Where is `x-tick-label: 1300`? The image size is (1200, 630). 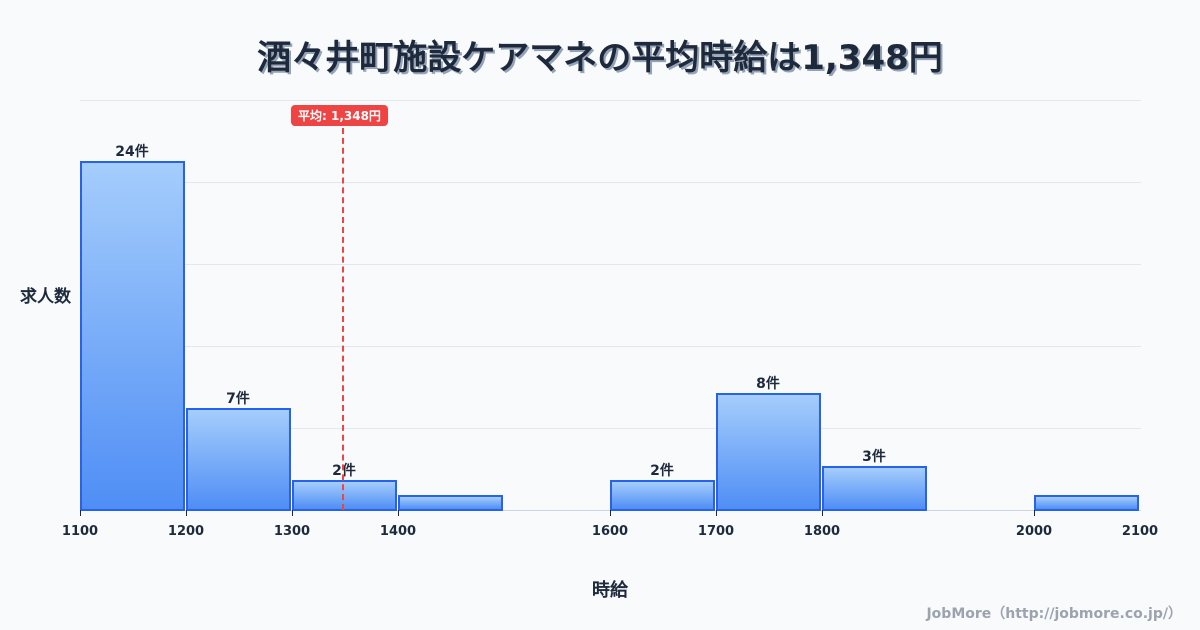 x-tick-label: 1300 is located at coordinates (292, 531).